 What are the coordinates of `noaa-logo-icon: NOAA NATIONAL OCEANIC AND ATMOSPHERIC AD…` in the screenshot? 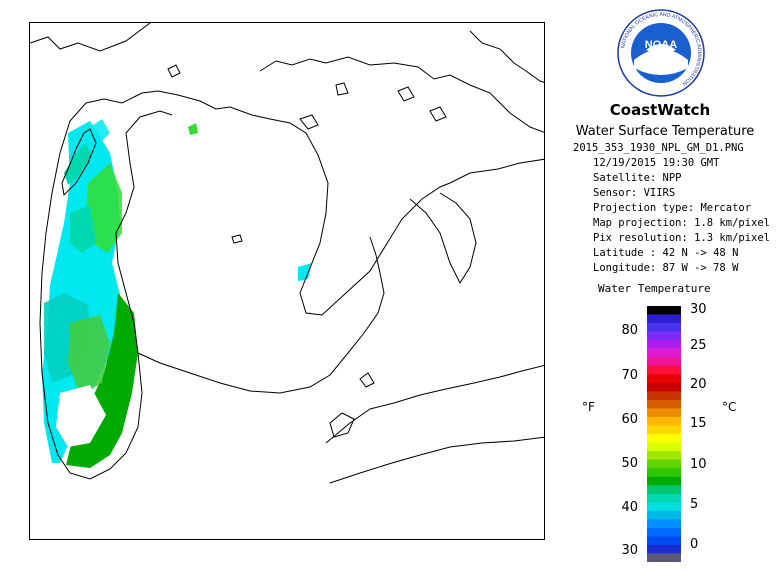 It's located at (661, 53).